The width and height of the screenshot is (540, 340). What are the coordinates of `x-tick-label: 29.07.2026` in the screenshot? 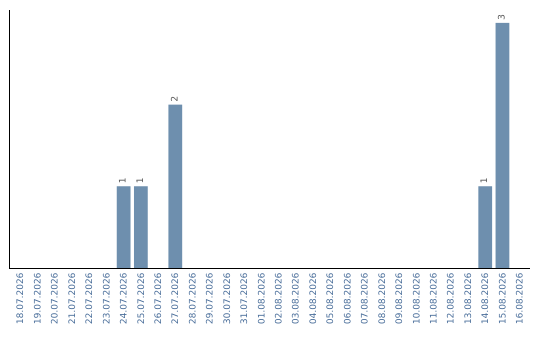 It's located at (211, 298).